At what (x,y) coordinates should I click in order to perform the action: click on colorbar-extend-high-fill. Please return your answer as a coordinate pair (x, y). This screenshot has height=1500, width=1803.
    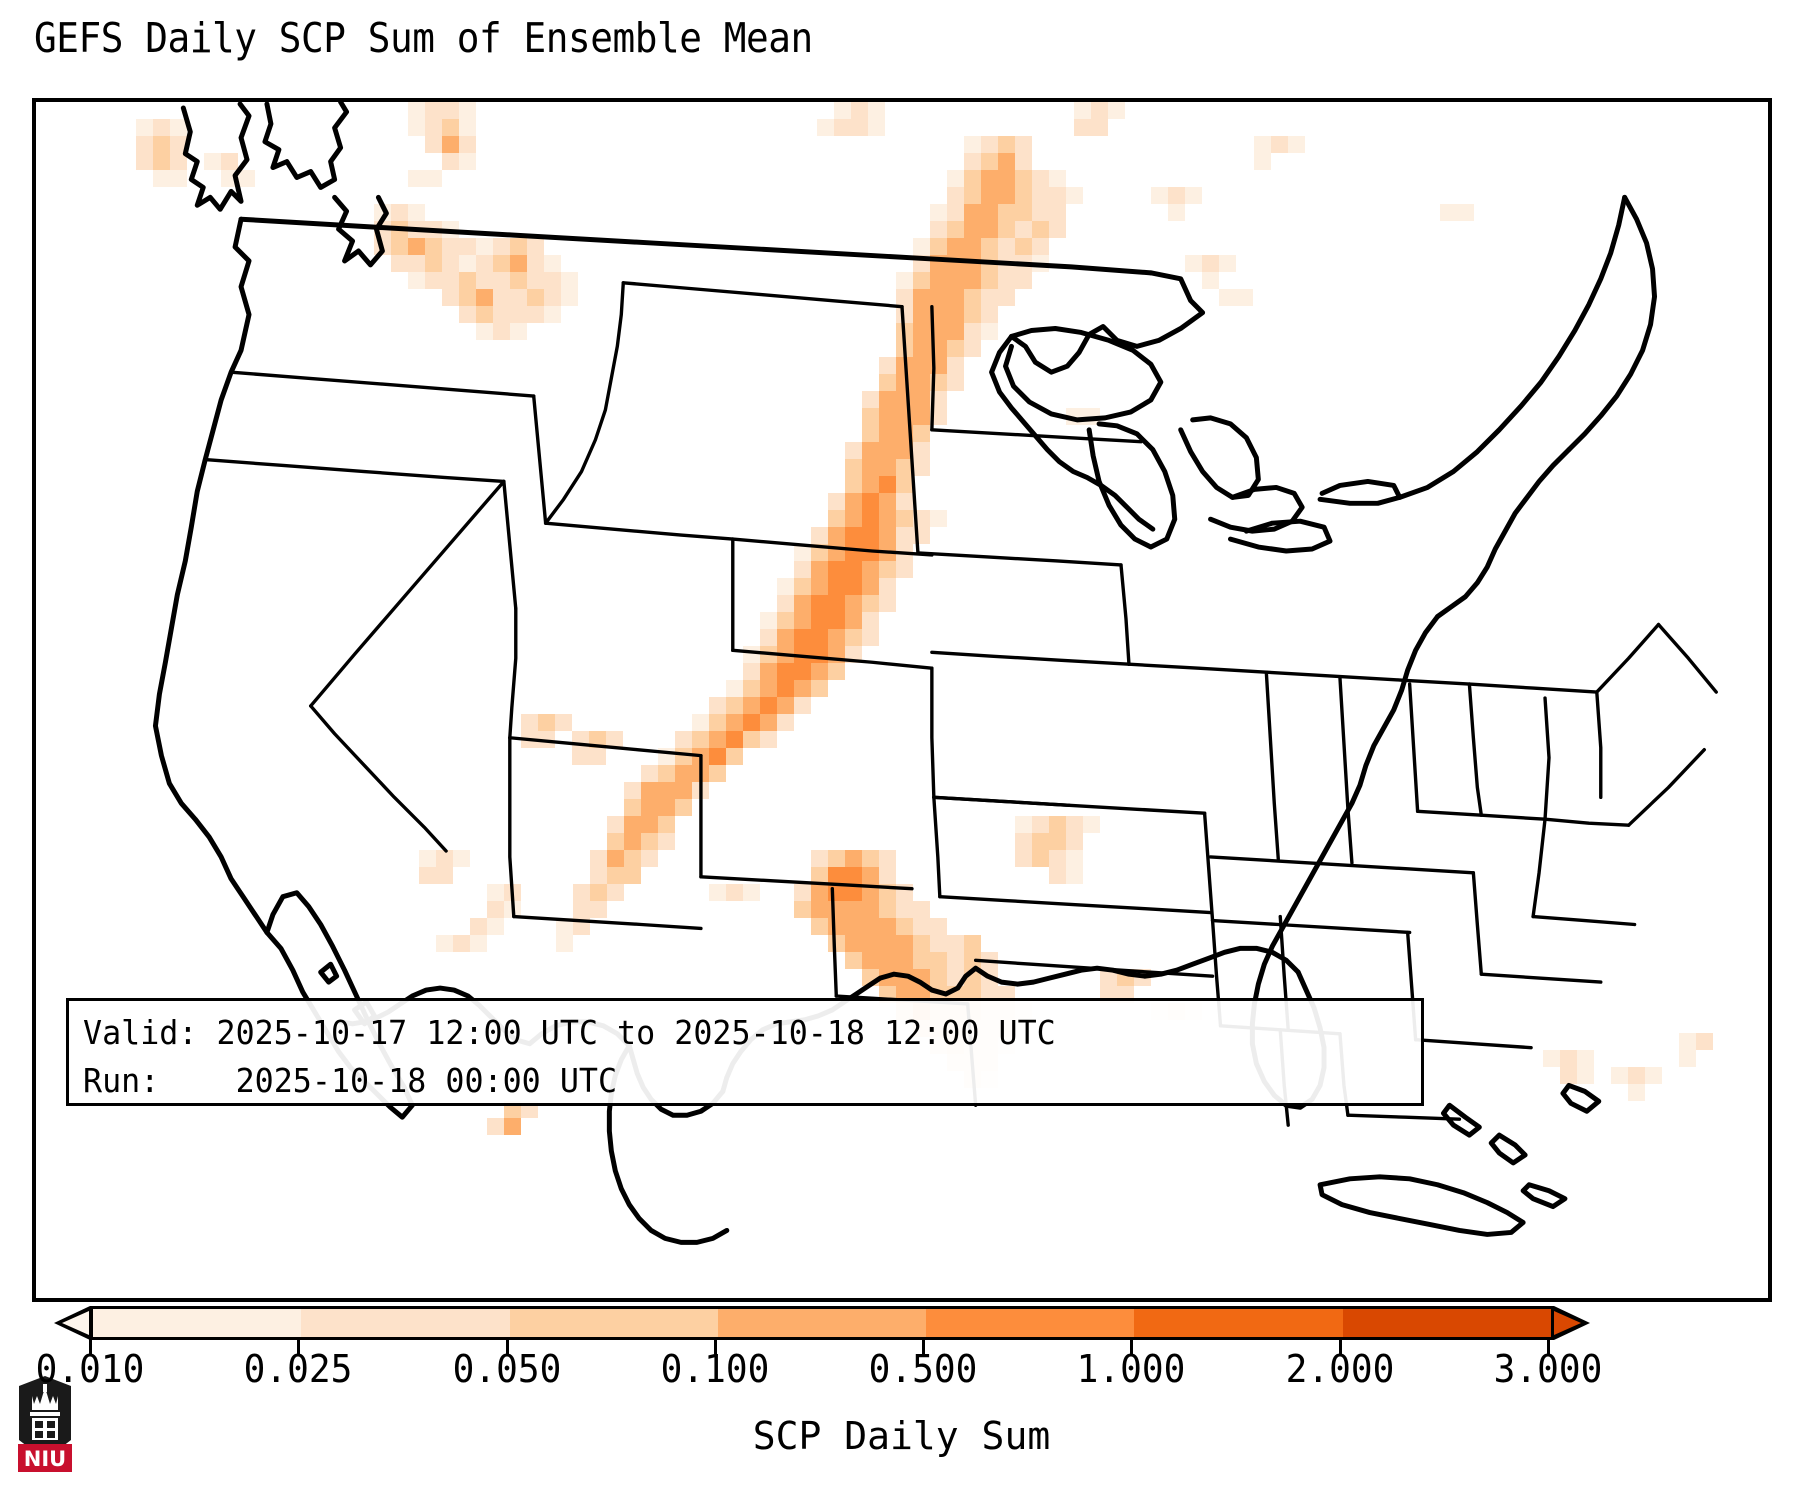
    Looking at the image, I should click on (1567, 1323).